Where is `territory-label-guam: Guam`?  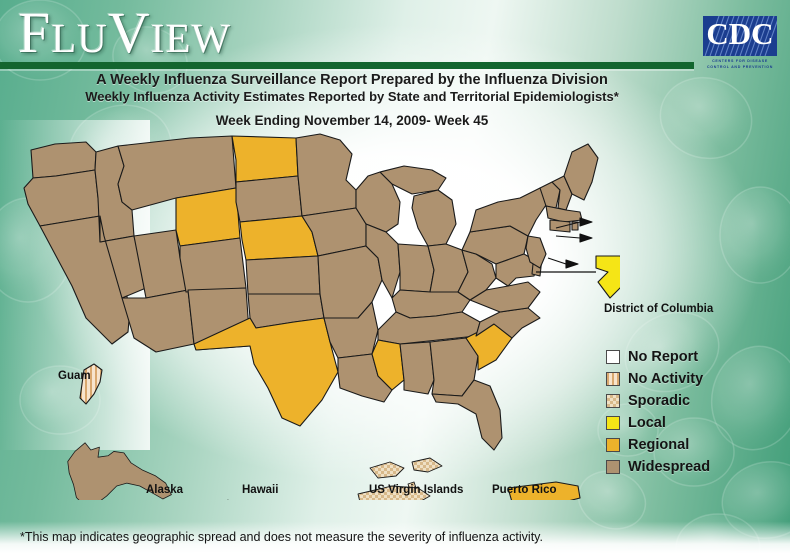
territory-label-guam: Guam is located at coordinates (74, 376).